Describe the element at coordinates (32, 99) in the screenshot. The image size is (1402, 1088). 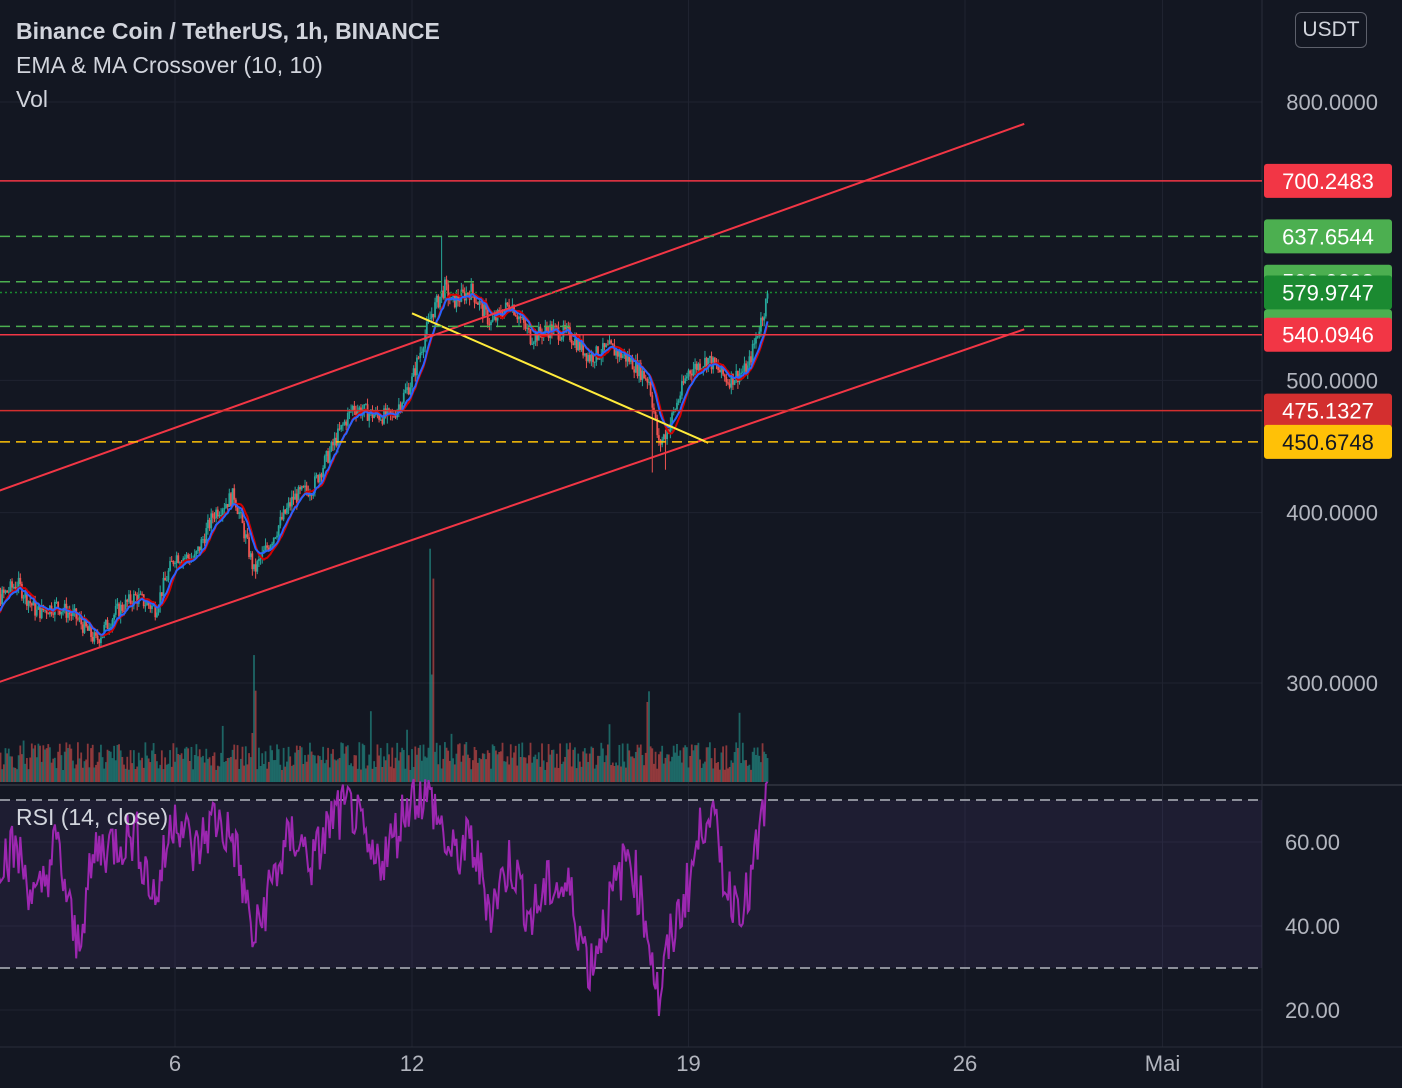
I see `volume-legend: Vol` at that location.